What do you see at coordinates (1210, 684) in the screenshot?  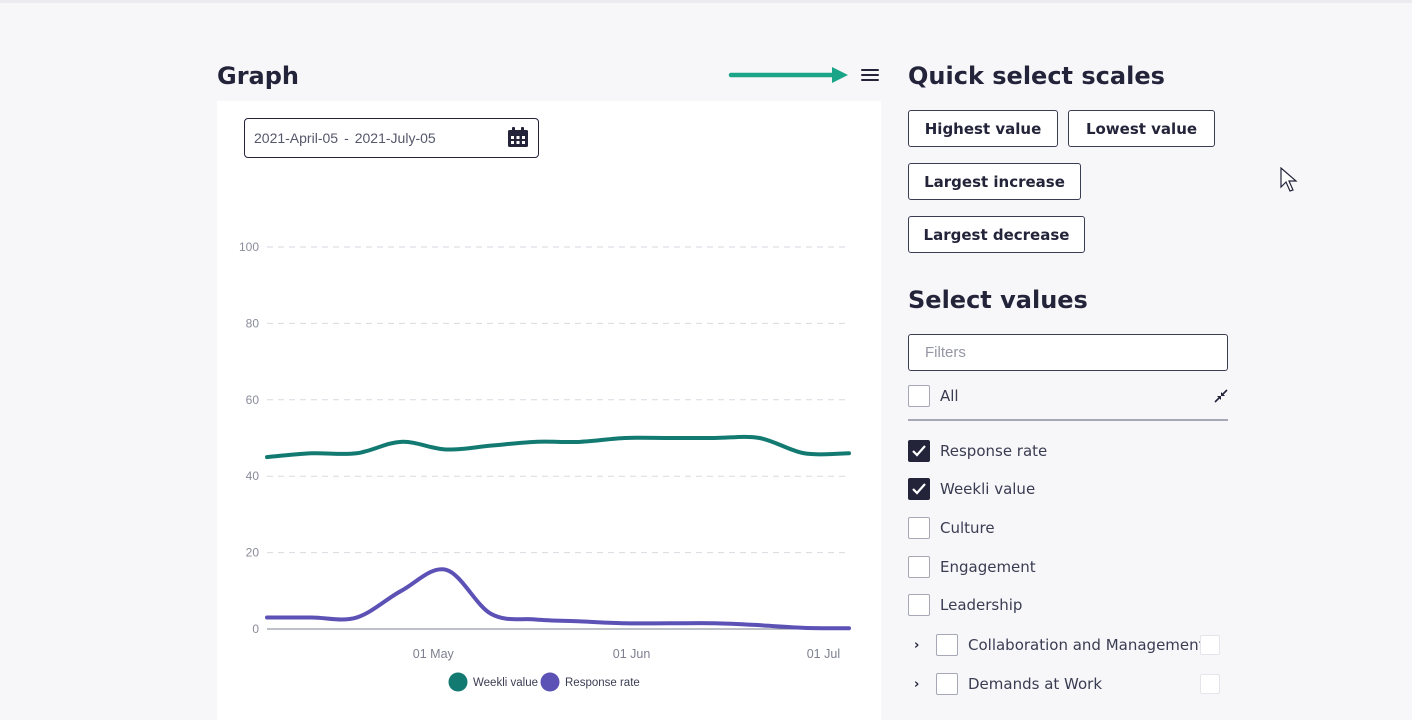 I see `demands-secondary-checkbox` at bounding box center [1210, 684].